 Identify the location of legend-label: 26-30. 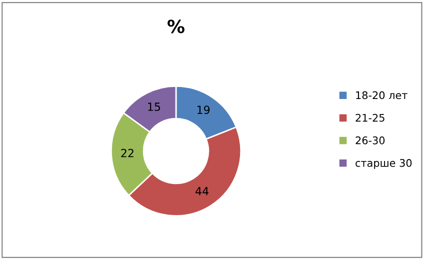
(370, 140).